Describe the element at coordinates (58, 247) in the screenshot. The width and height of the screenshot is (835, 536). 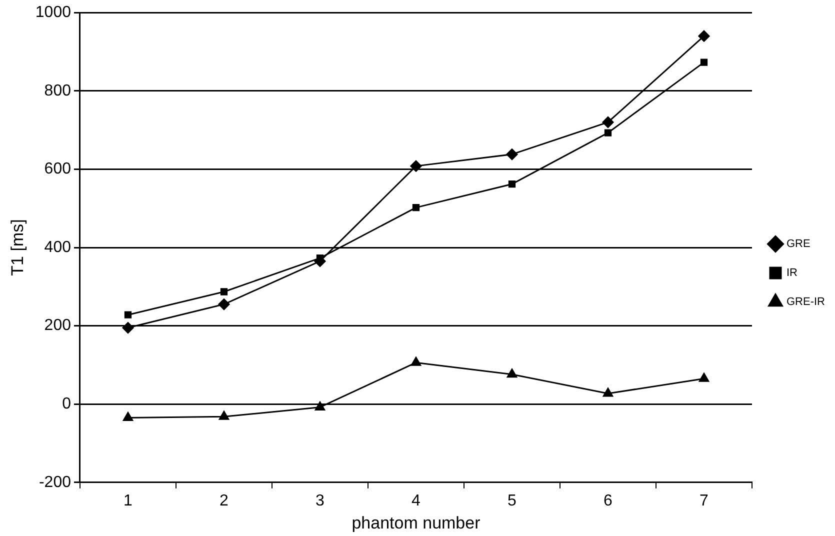
I see `y-tick-label: 400` at that location.